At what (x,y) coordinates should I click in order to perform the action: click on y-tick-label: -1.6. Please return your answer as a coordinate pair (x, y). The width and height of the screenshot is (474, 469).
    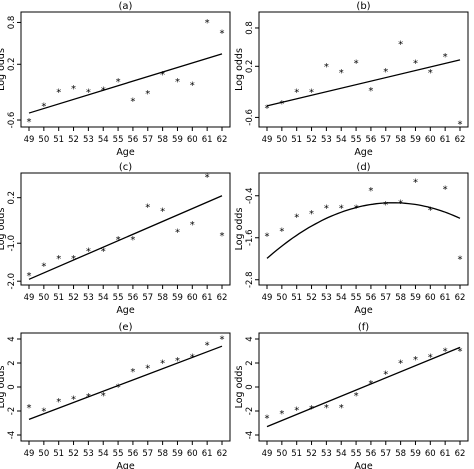
    Looking at the image, I should click on (250, 237).